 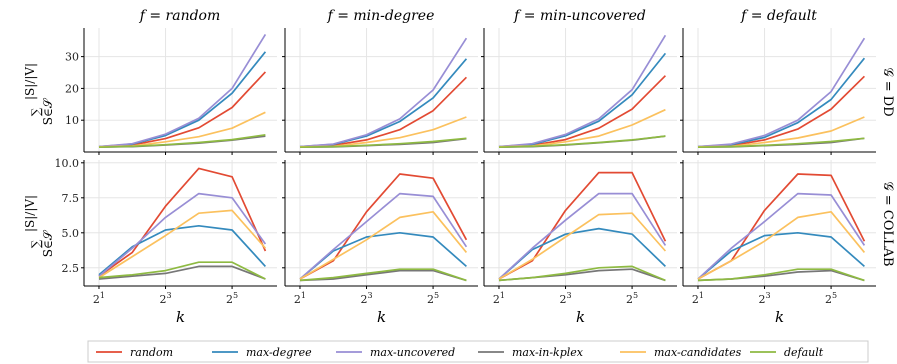 What do you see at coordinates (279, 352) in the screenshot?
I see `legend-label-max-degree: max-degree` at bounding box center [279, 352].